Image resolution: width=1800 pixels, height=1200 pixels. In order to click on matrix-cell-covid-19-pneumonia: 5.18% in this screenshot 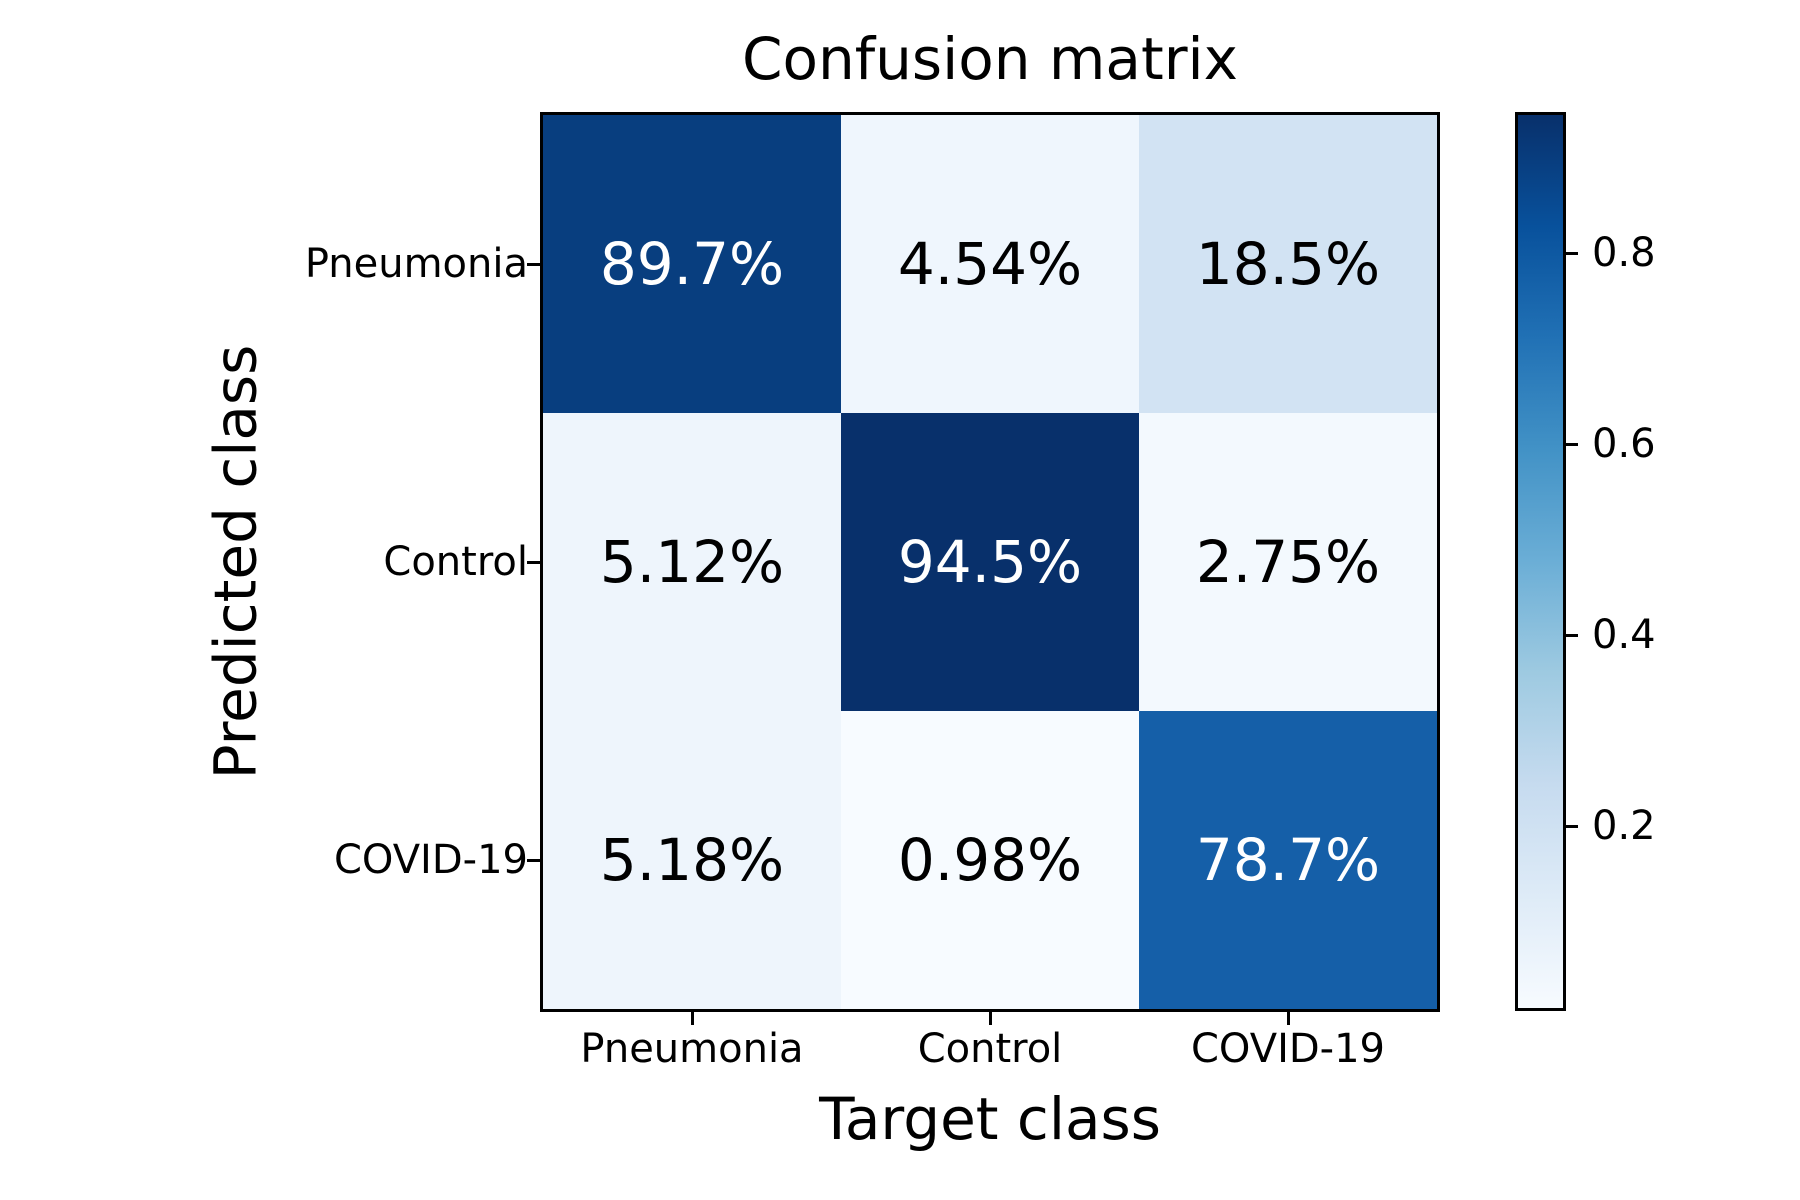, I will do `click(692, 860)`.